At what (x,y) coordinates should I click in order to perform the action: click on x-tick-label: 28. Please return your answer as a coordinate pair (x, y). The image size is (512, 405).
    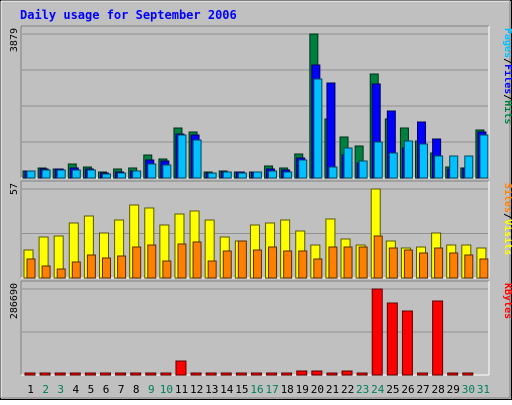
    Looking at the image, I should click on (438, 389).